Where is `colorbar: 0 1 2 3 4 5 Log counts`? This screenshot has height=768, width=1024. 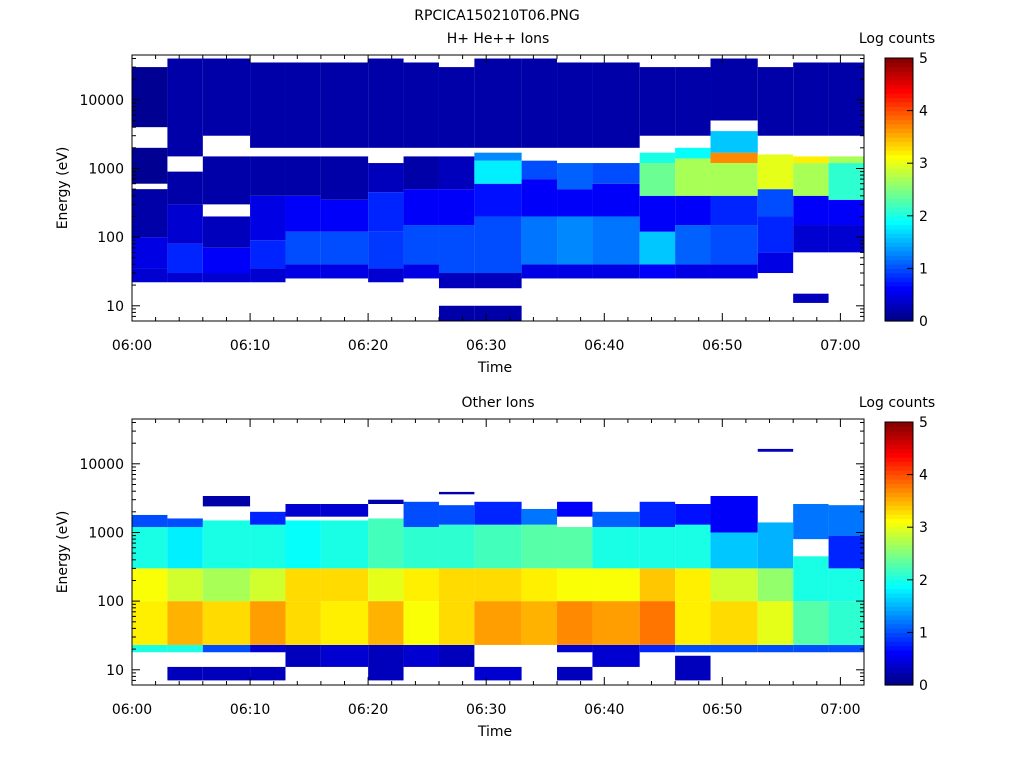
colorbar: 0 1 2 3 4 5 Log counts is located at coordinates (897, 180).